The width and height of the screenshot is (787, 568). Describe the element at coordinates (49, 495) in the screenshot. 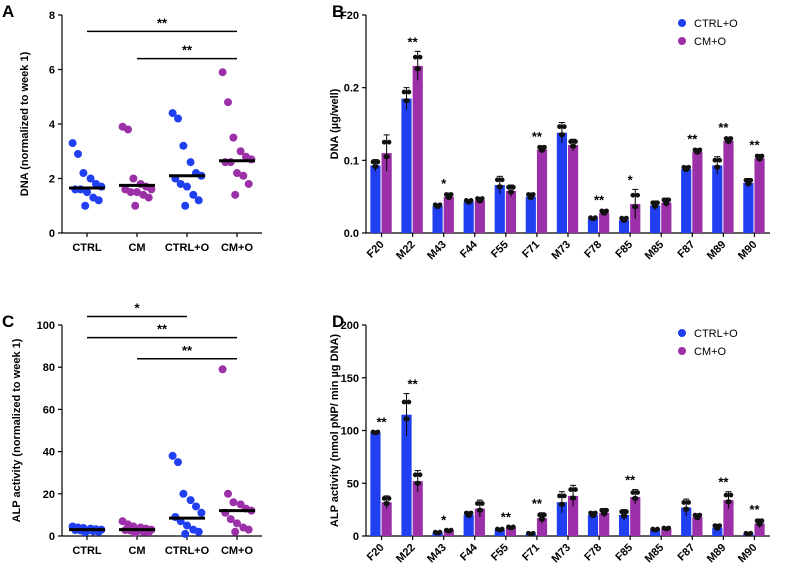

I see `y-tick-label: 20` at that location.